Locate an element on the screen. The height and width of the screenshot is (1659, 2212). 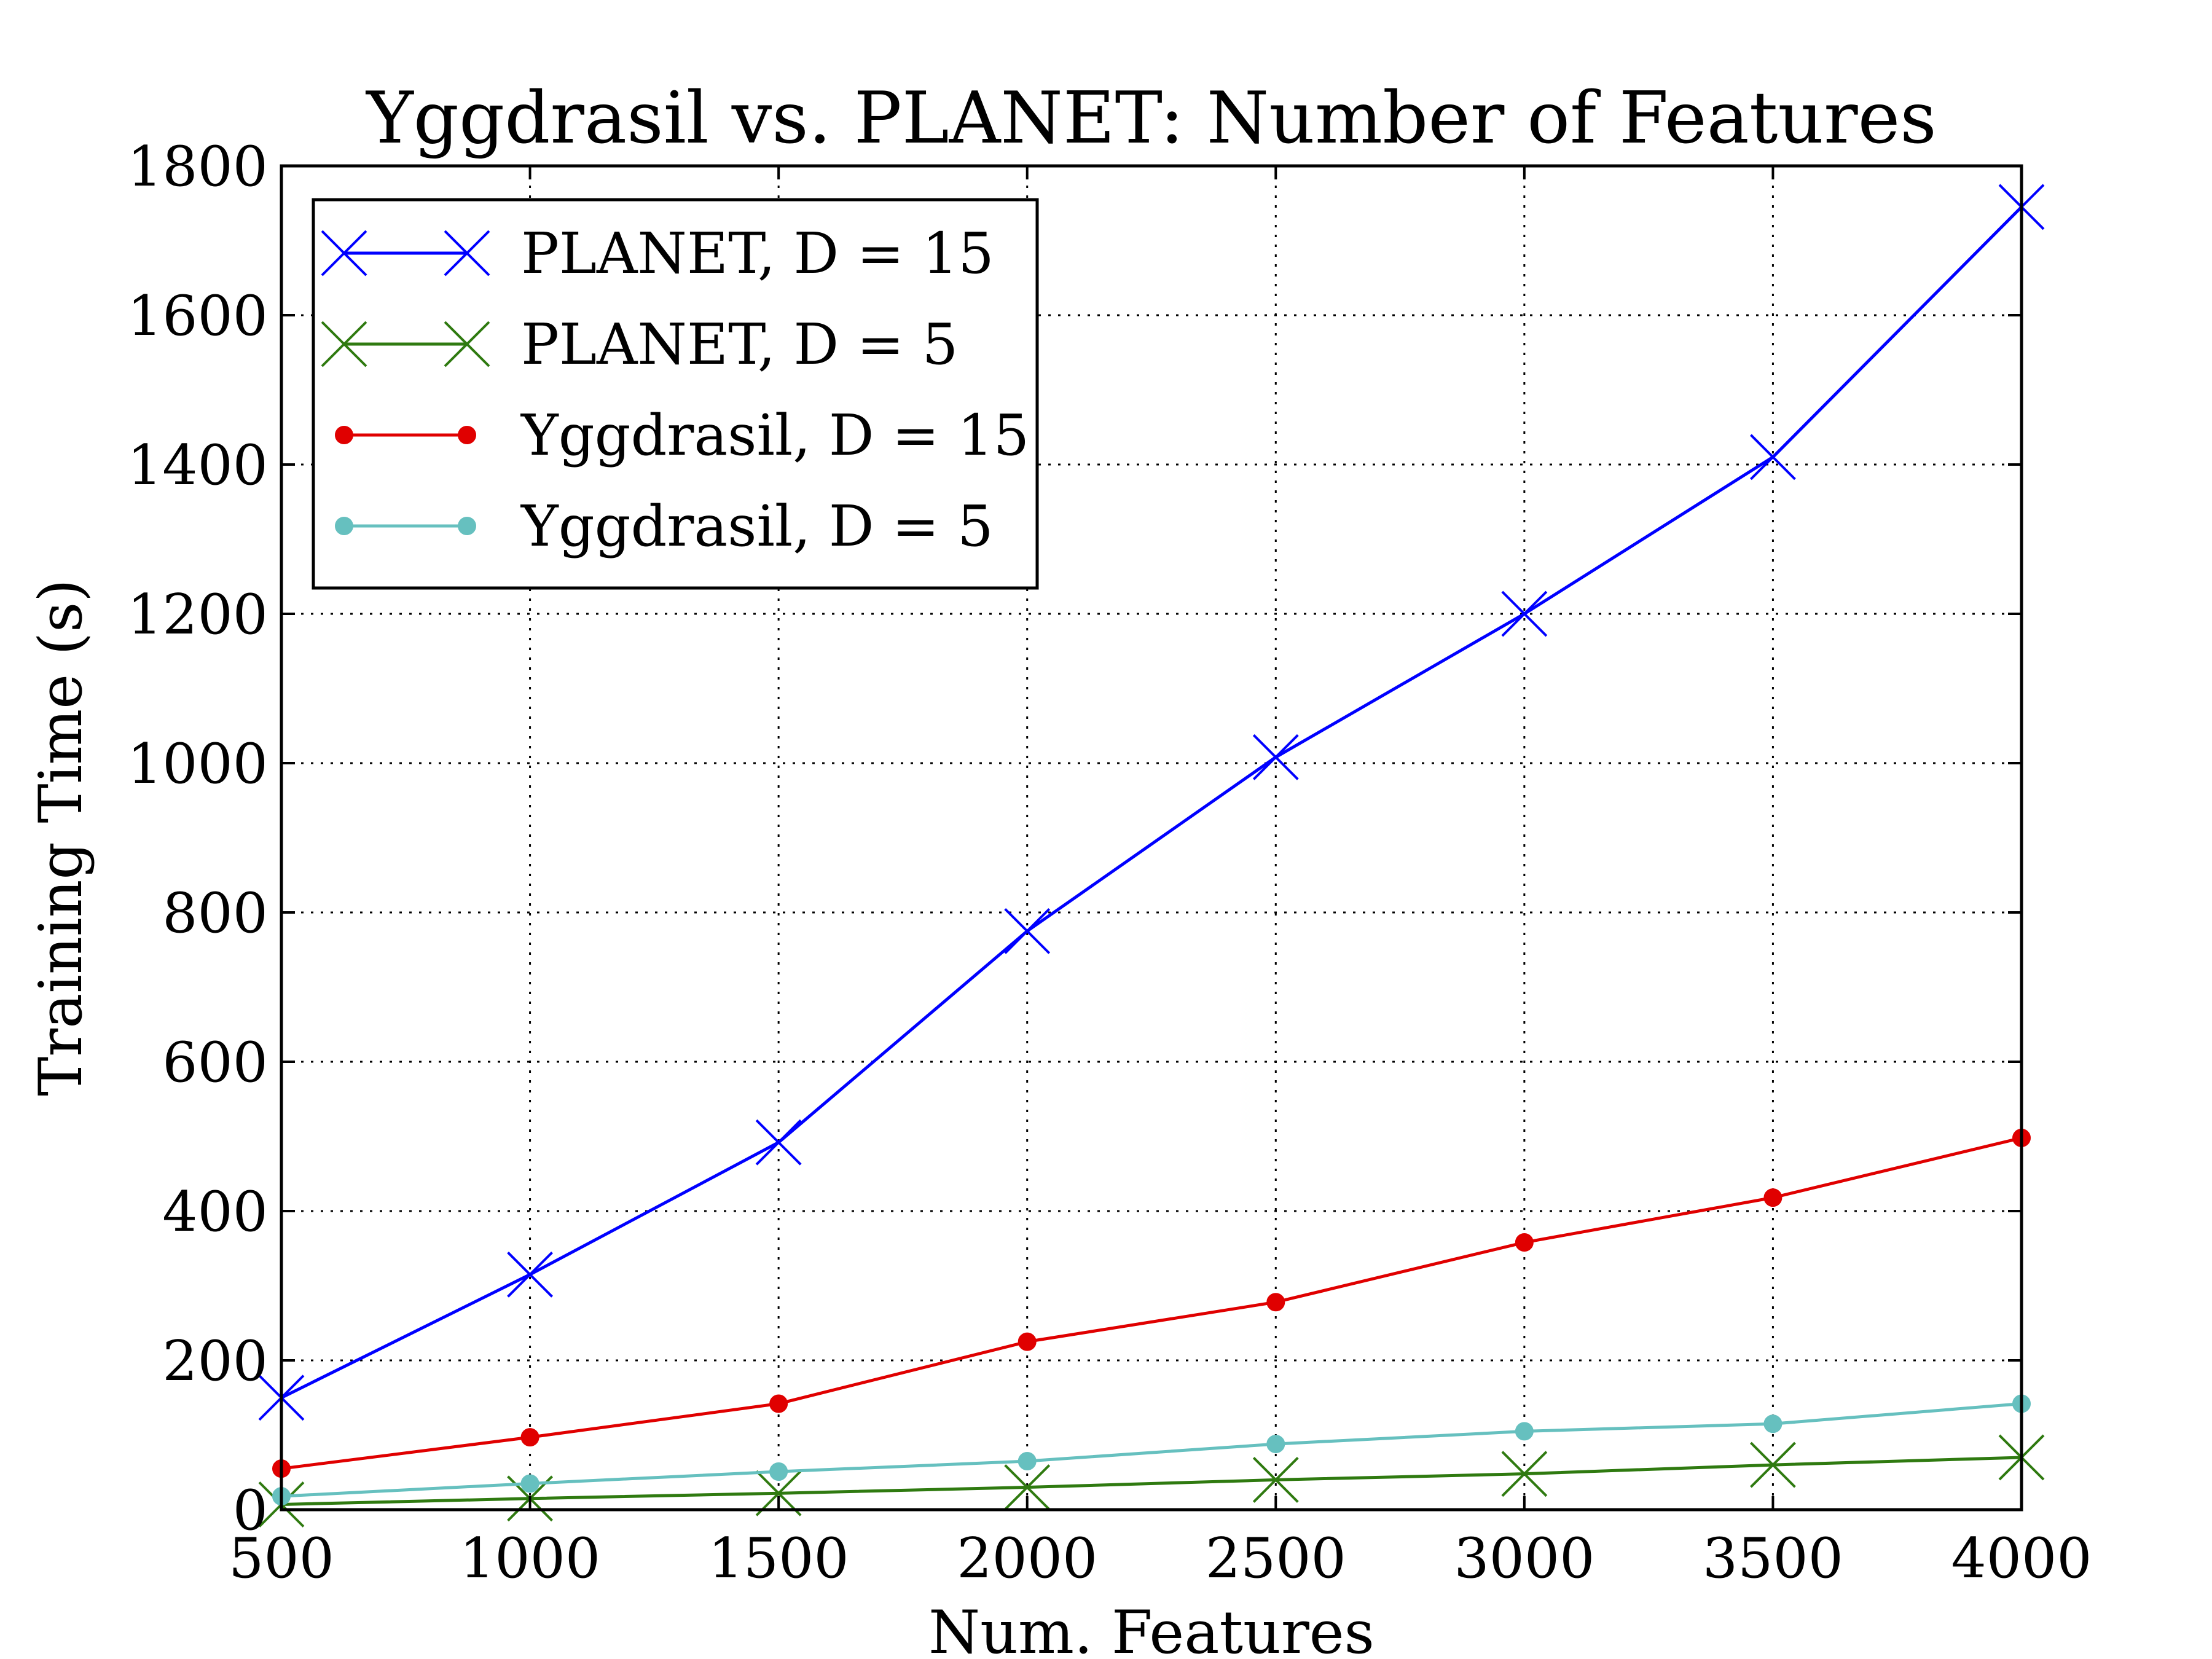
x-tick-label: 3500 is located at coordinates (1773, 1558).